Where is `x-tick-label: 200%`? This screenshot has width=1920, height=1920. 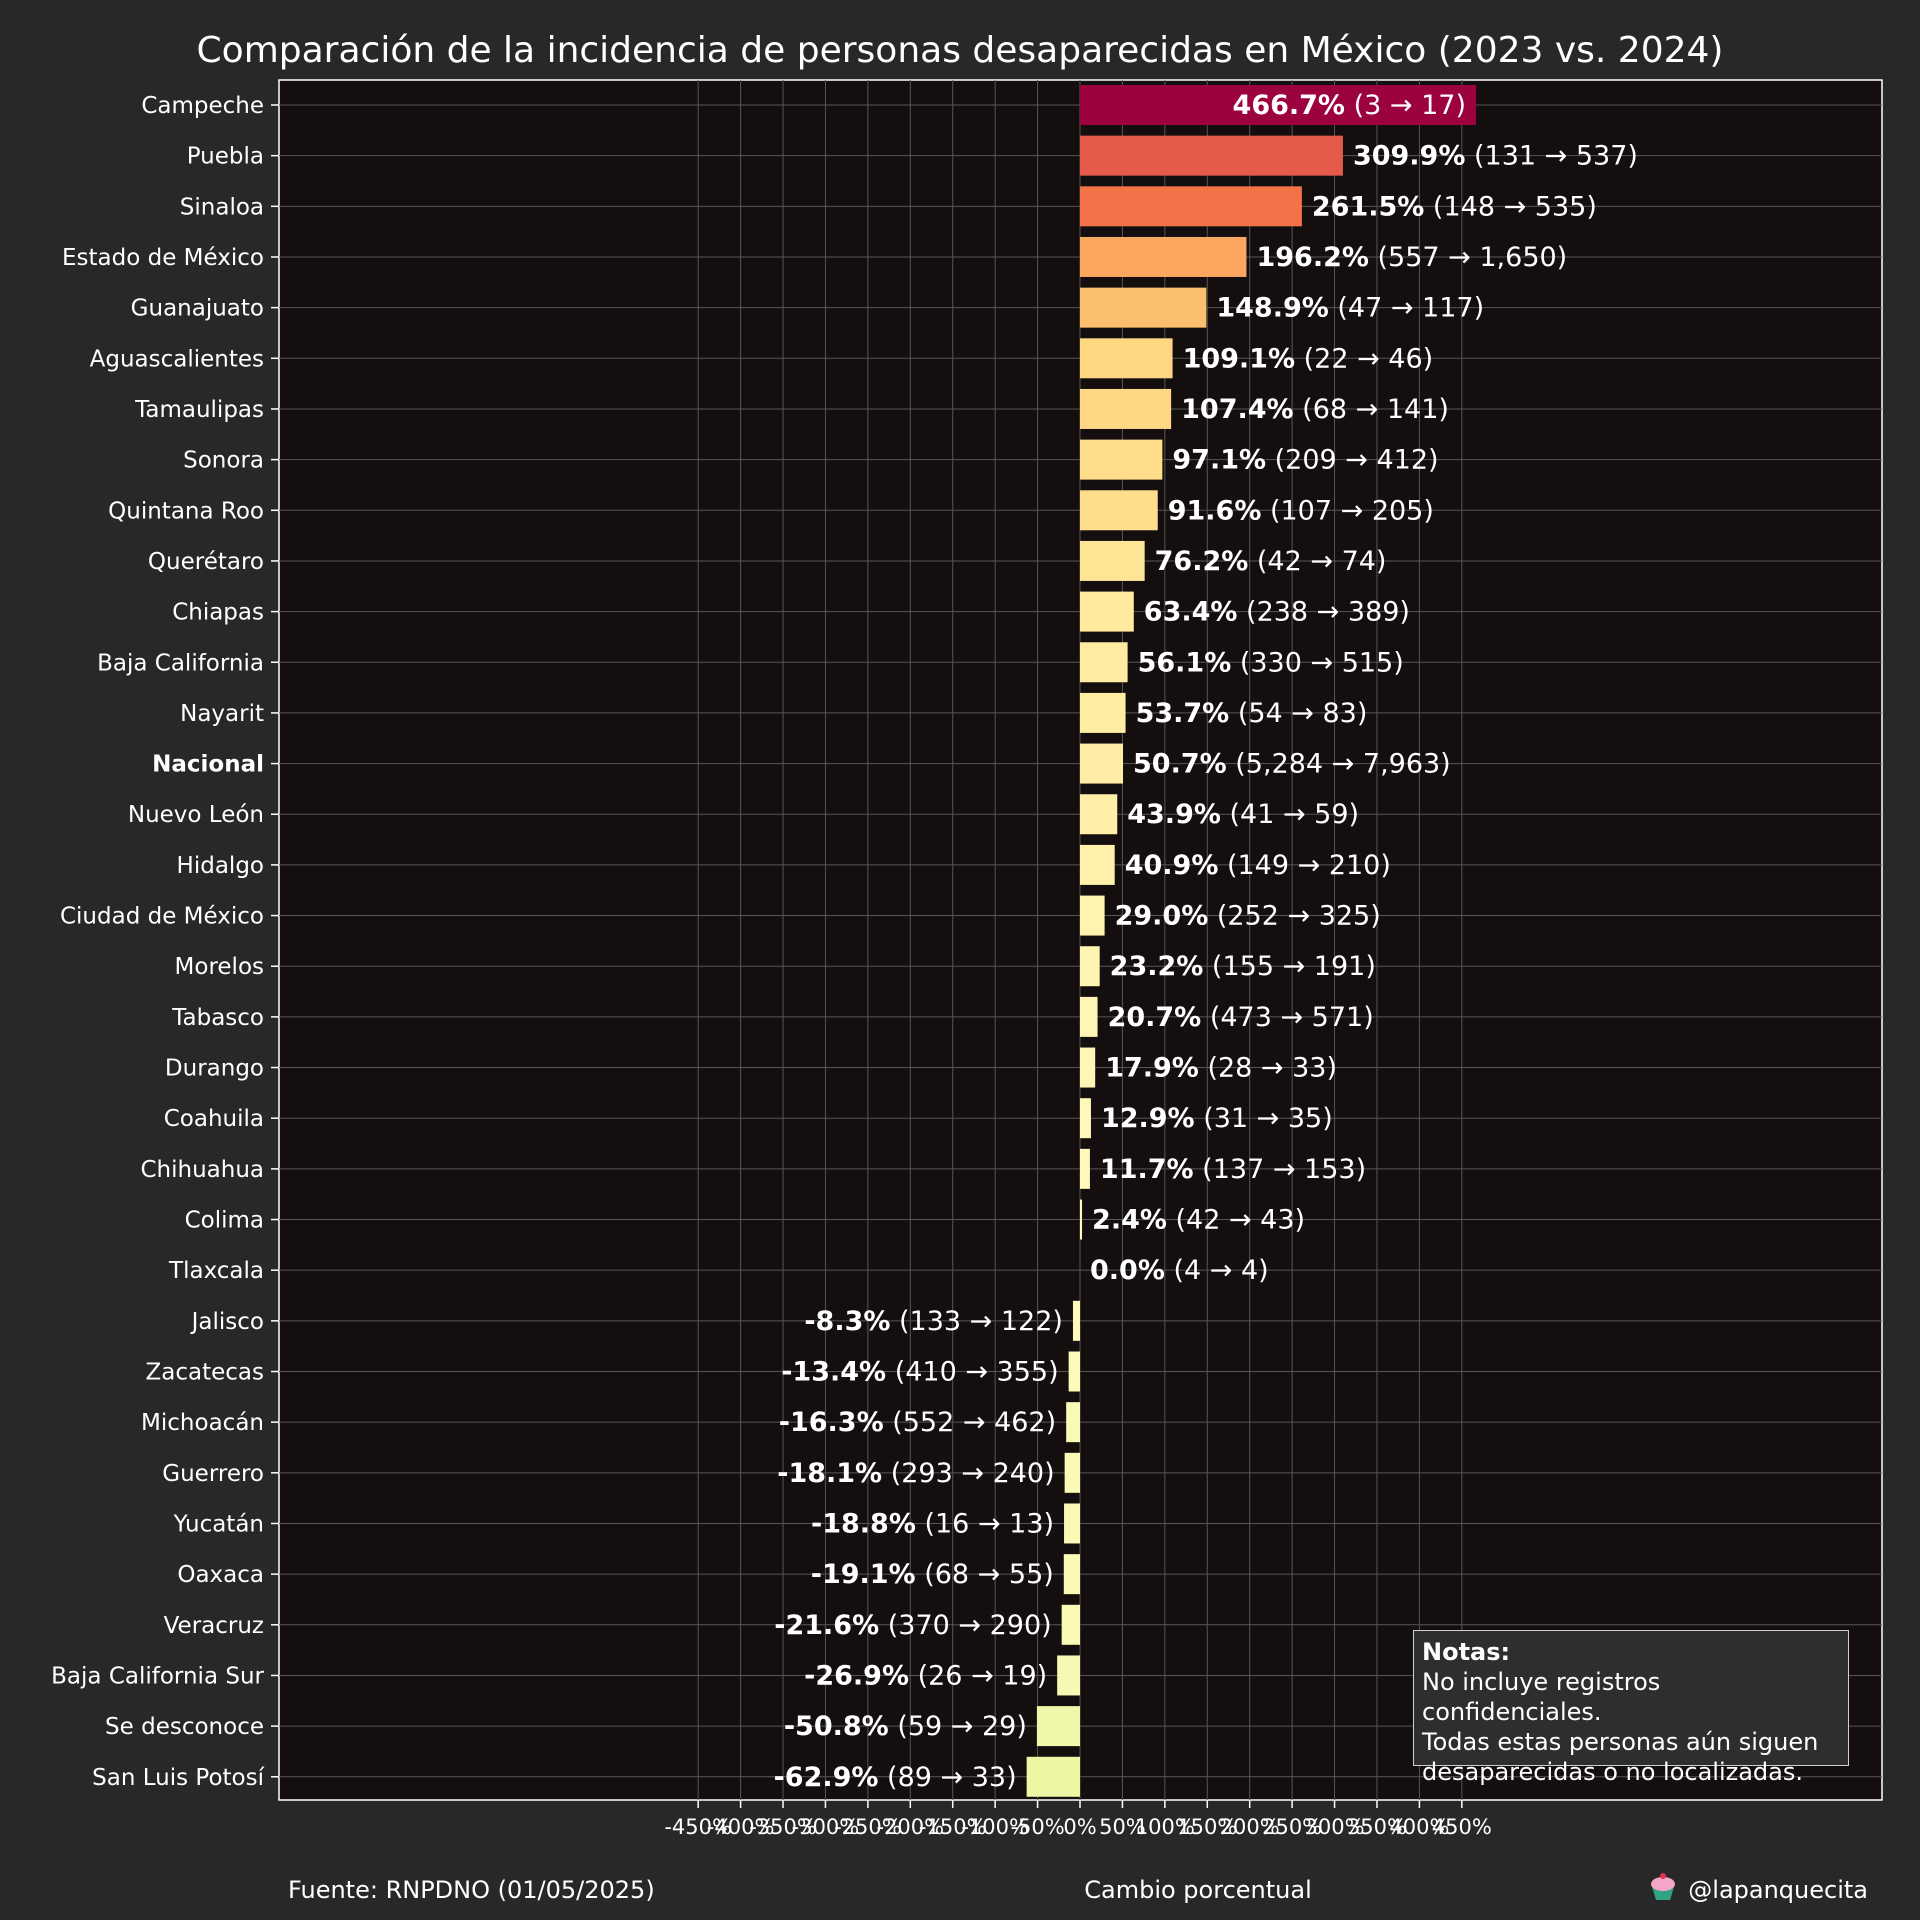 x-tick-label: 200% is located at coordinates (1250, 1827).